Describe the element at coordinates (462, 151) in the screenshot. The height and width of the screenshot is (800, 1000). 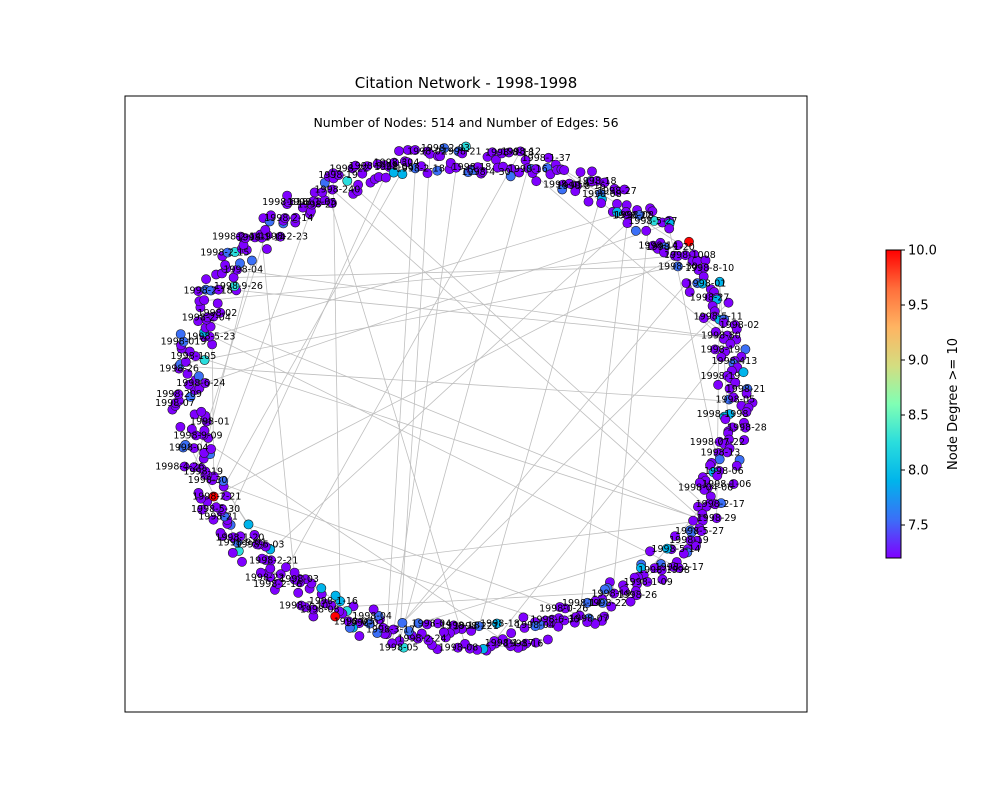
I see `node-label: 1998-21` at that location.